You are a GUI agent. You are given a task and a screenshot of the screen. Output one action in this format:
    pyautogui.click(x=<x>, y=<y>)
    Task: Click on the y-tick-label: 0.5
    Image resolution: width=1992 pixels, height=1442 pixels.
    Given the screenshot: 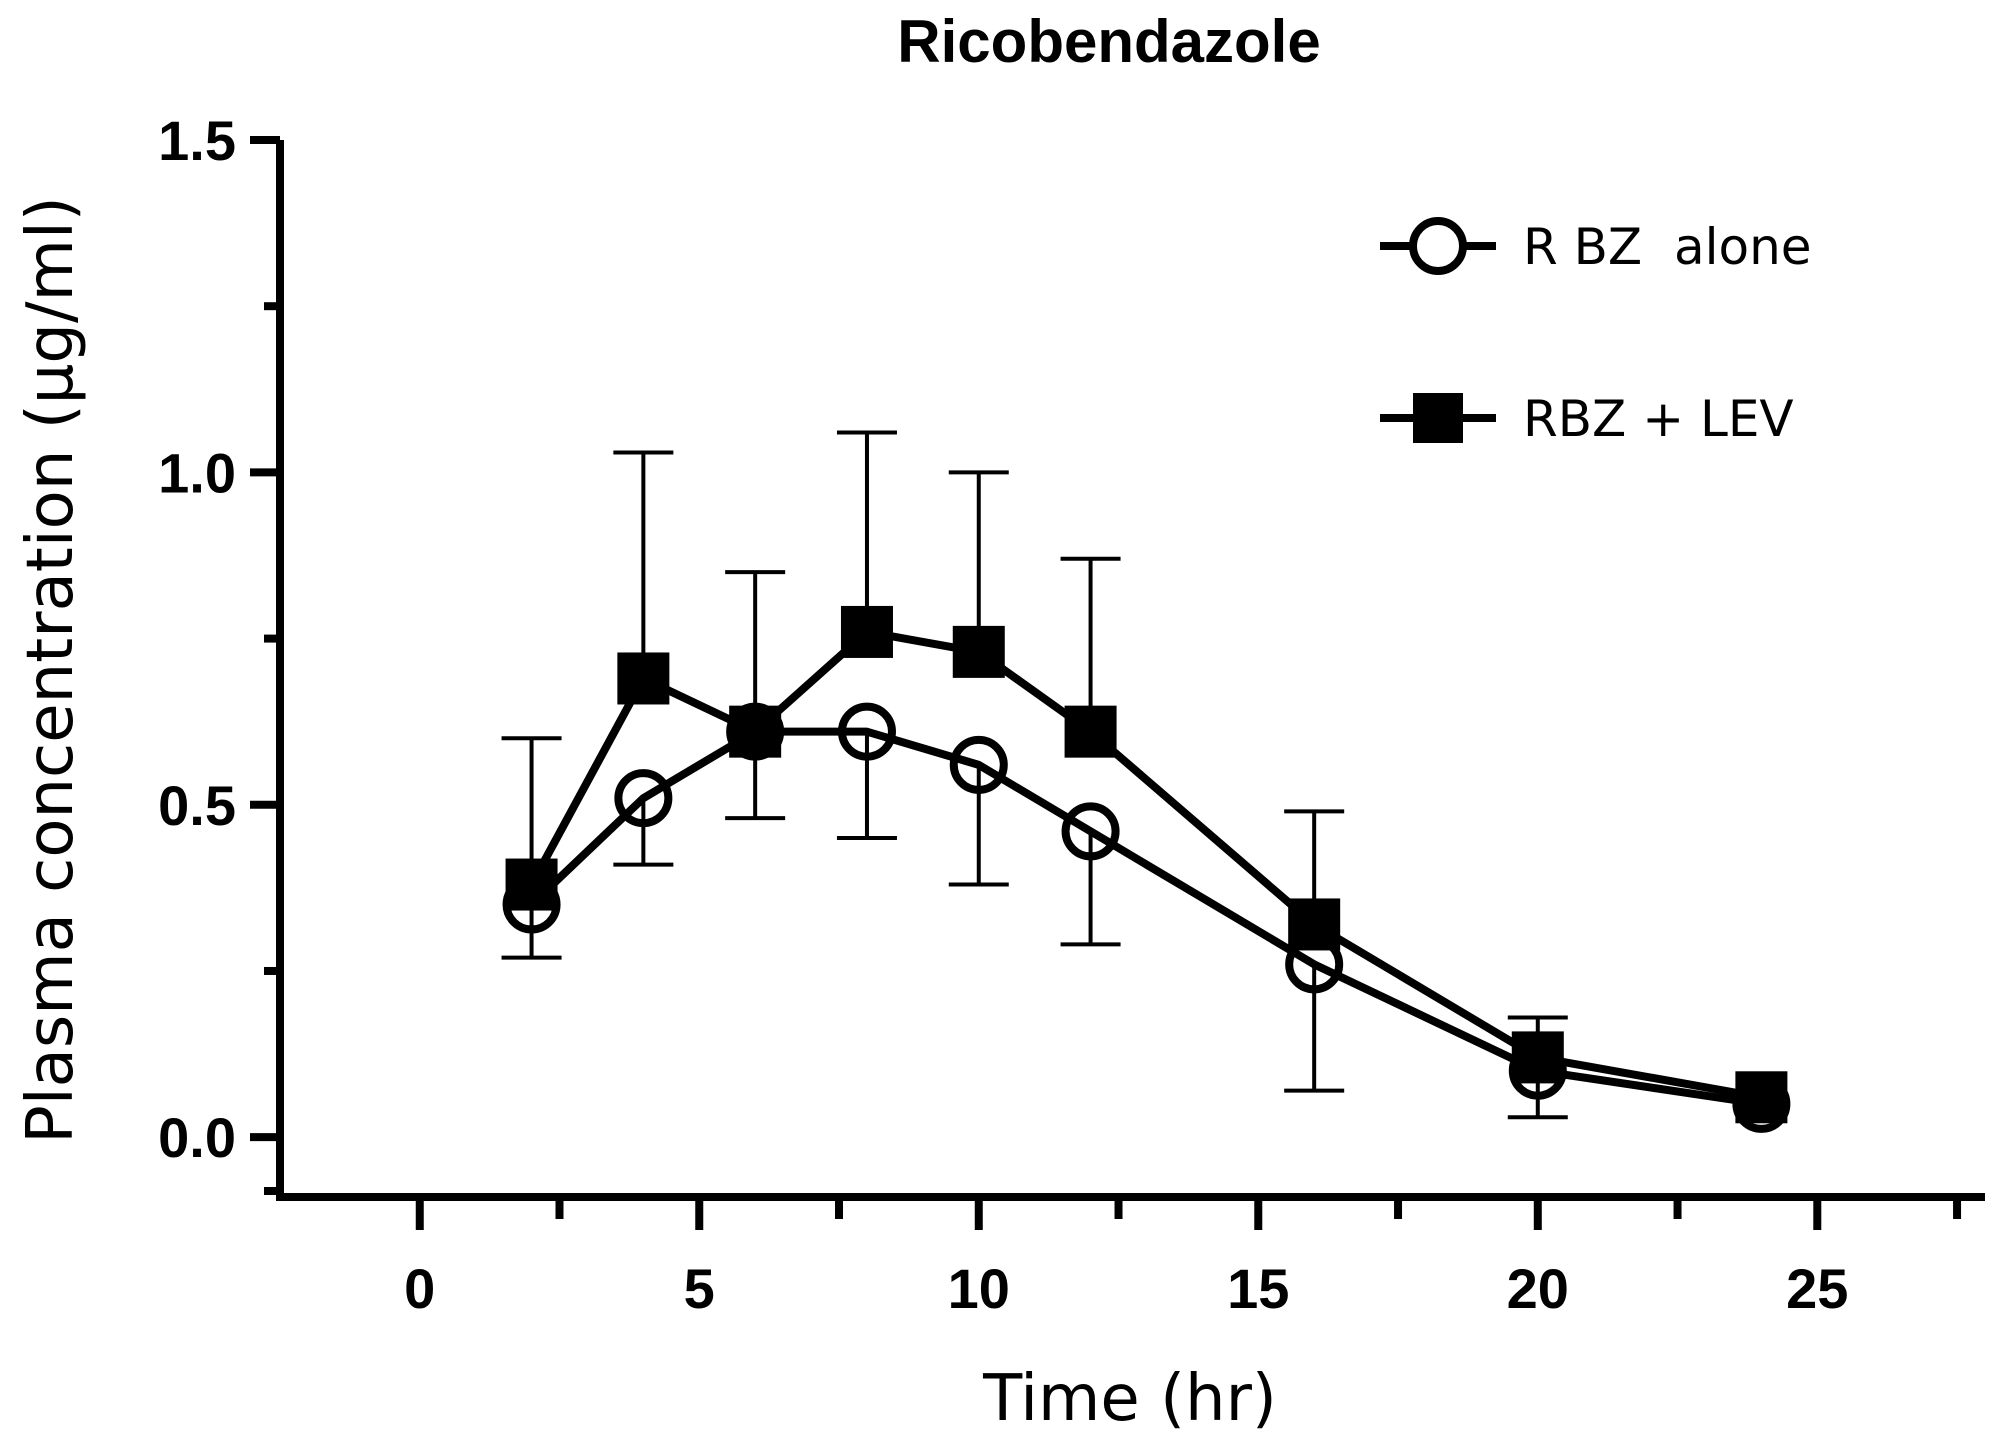 What is the action you would take?
    pyautogui.click(x=197, y=805)
    